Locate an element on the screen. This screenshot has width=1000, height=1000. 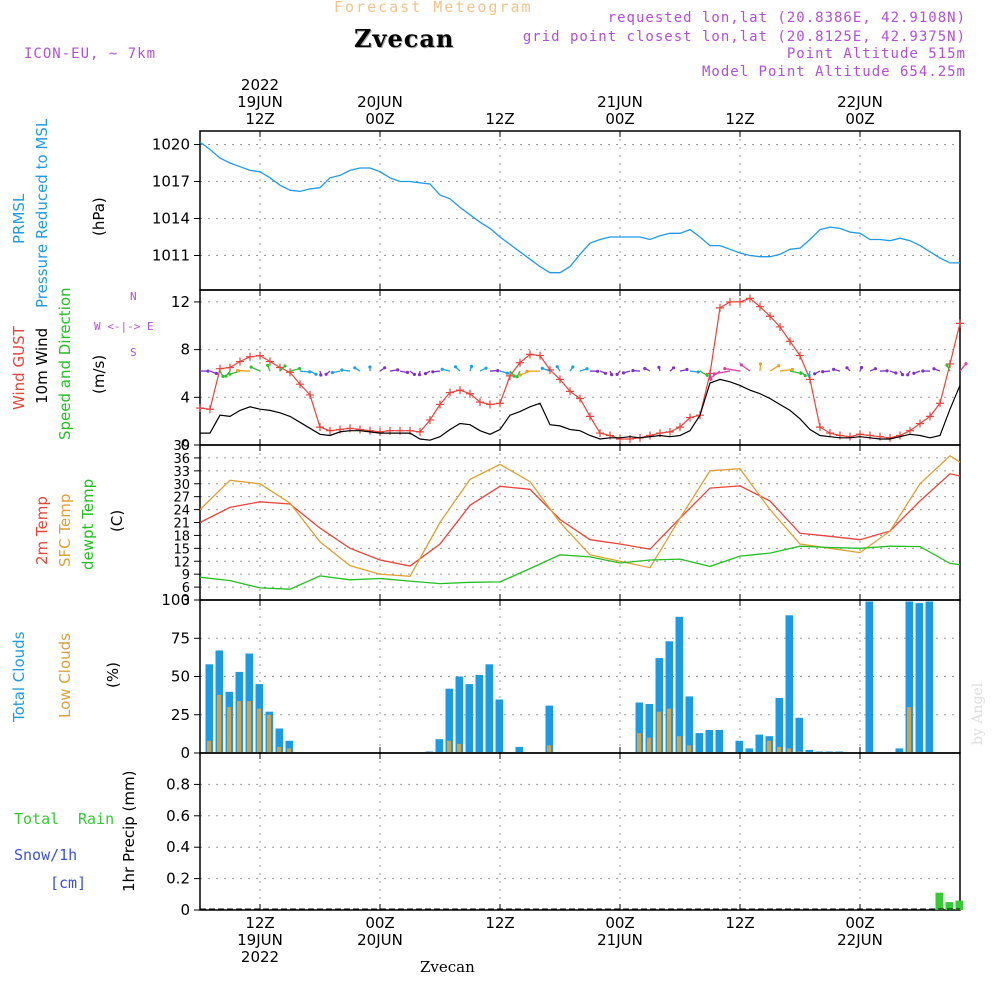
y-tick-label: 8 is located at coordinates (185, 350).